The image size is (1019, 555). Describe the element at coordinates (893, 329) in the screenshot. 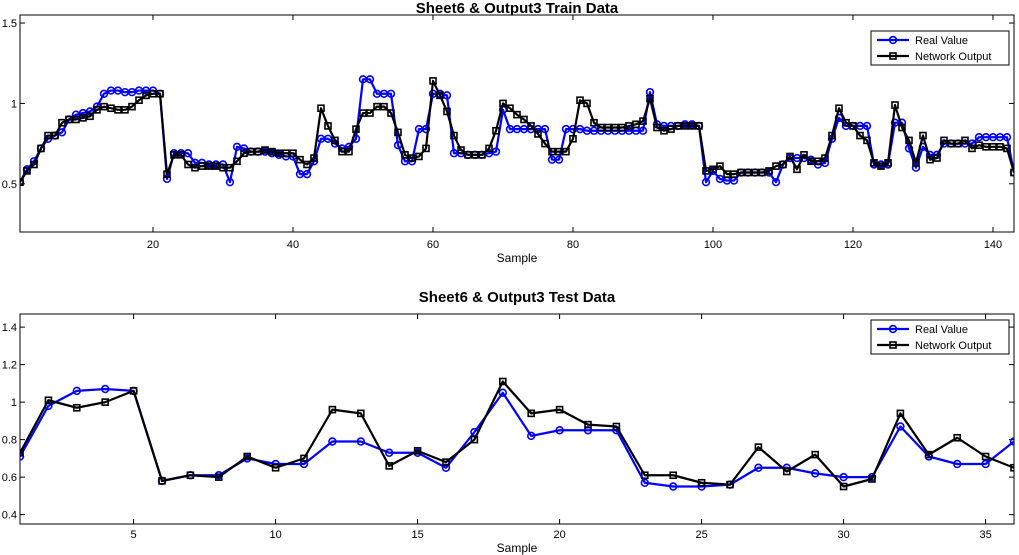

I see `legend-marker-circle` at that location.